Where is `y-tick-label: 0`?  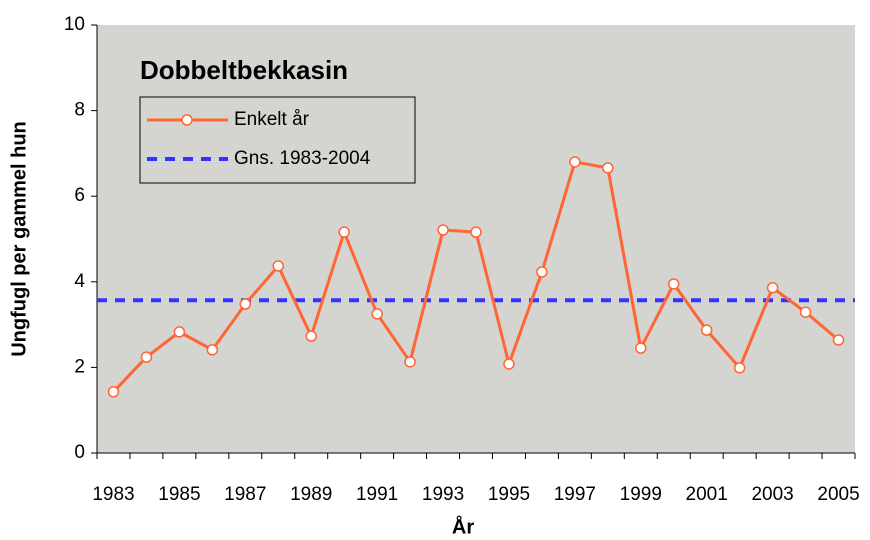
y-tick-label: 0 is located at coordinates (79, 452).